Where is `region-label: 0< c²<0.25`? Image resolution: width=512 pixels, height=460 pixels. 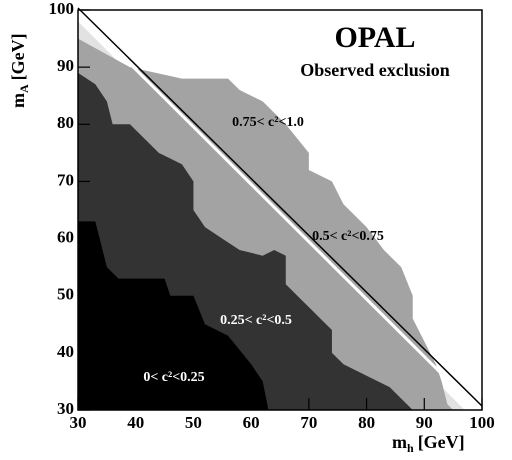 region-label: 0< c²<0.25 is located at coordinates (173, 377).